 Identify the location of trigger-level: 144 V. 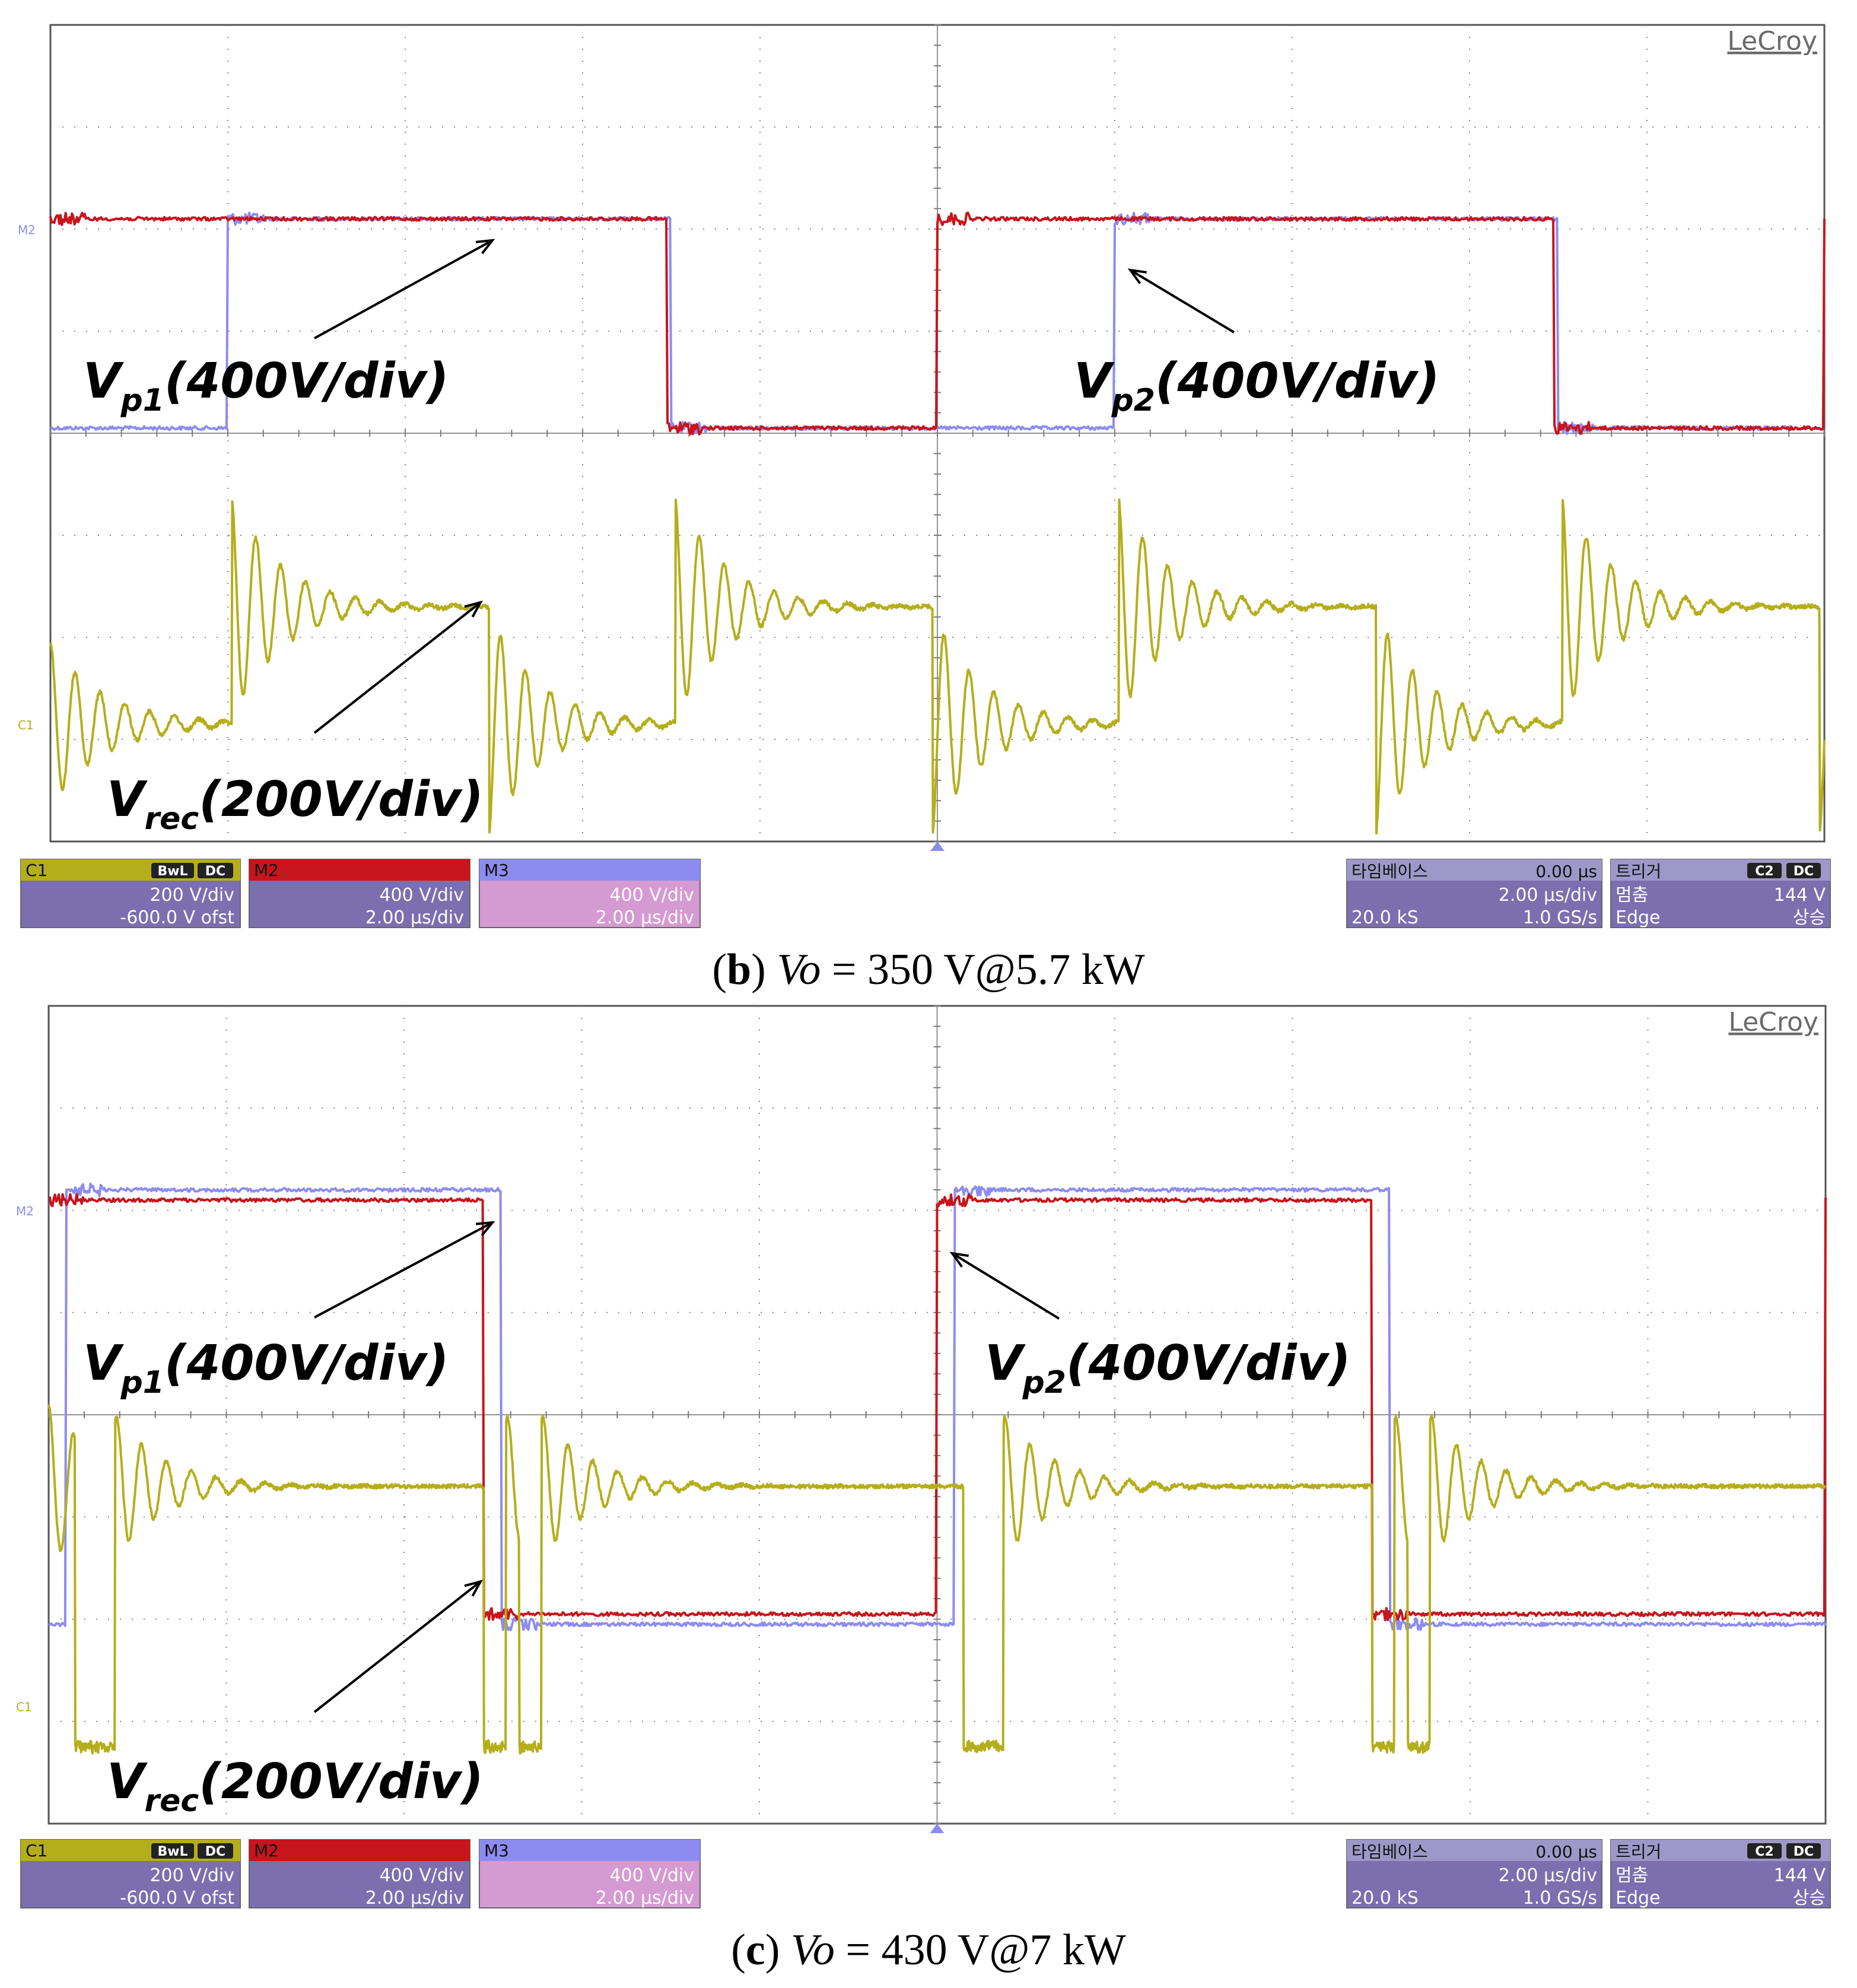
(1800, 896).